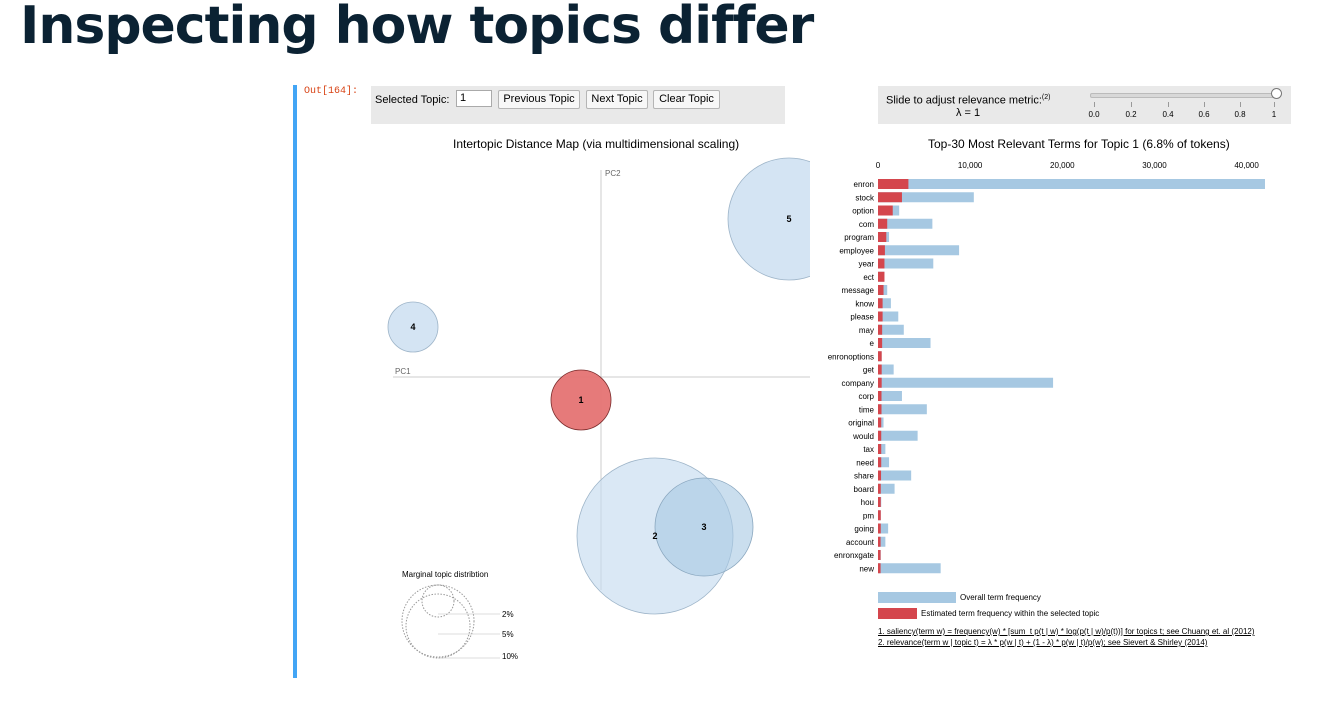 The width and height of the screenshot is (1335, 717). What do you see at coordinates (864, 303) in the screenshot?
I see `term-label: know` at bounding box center [864, 303].